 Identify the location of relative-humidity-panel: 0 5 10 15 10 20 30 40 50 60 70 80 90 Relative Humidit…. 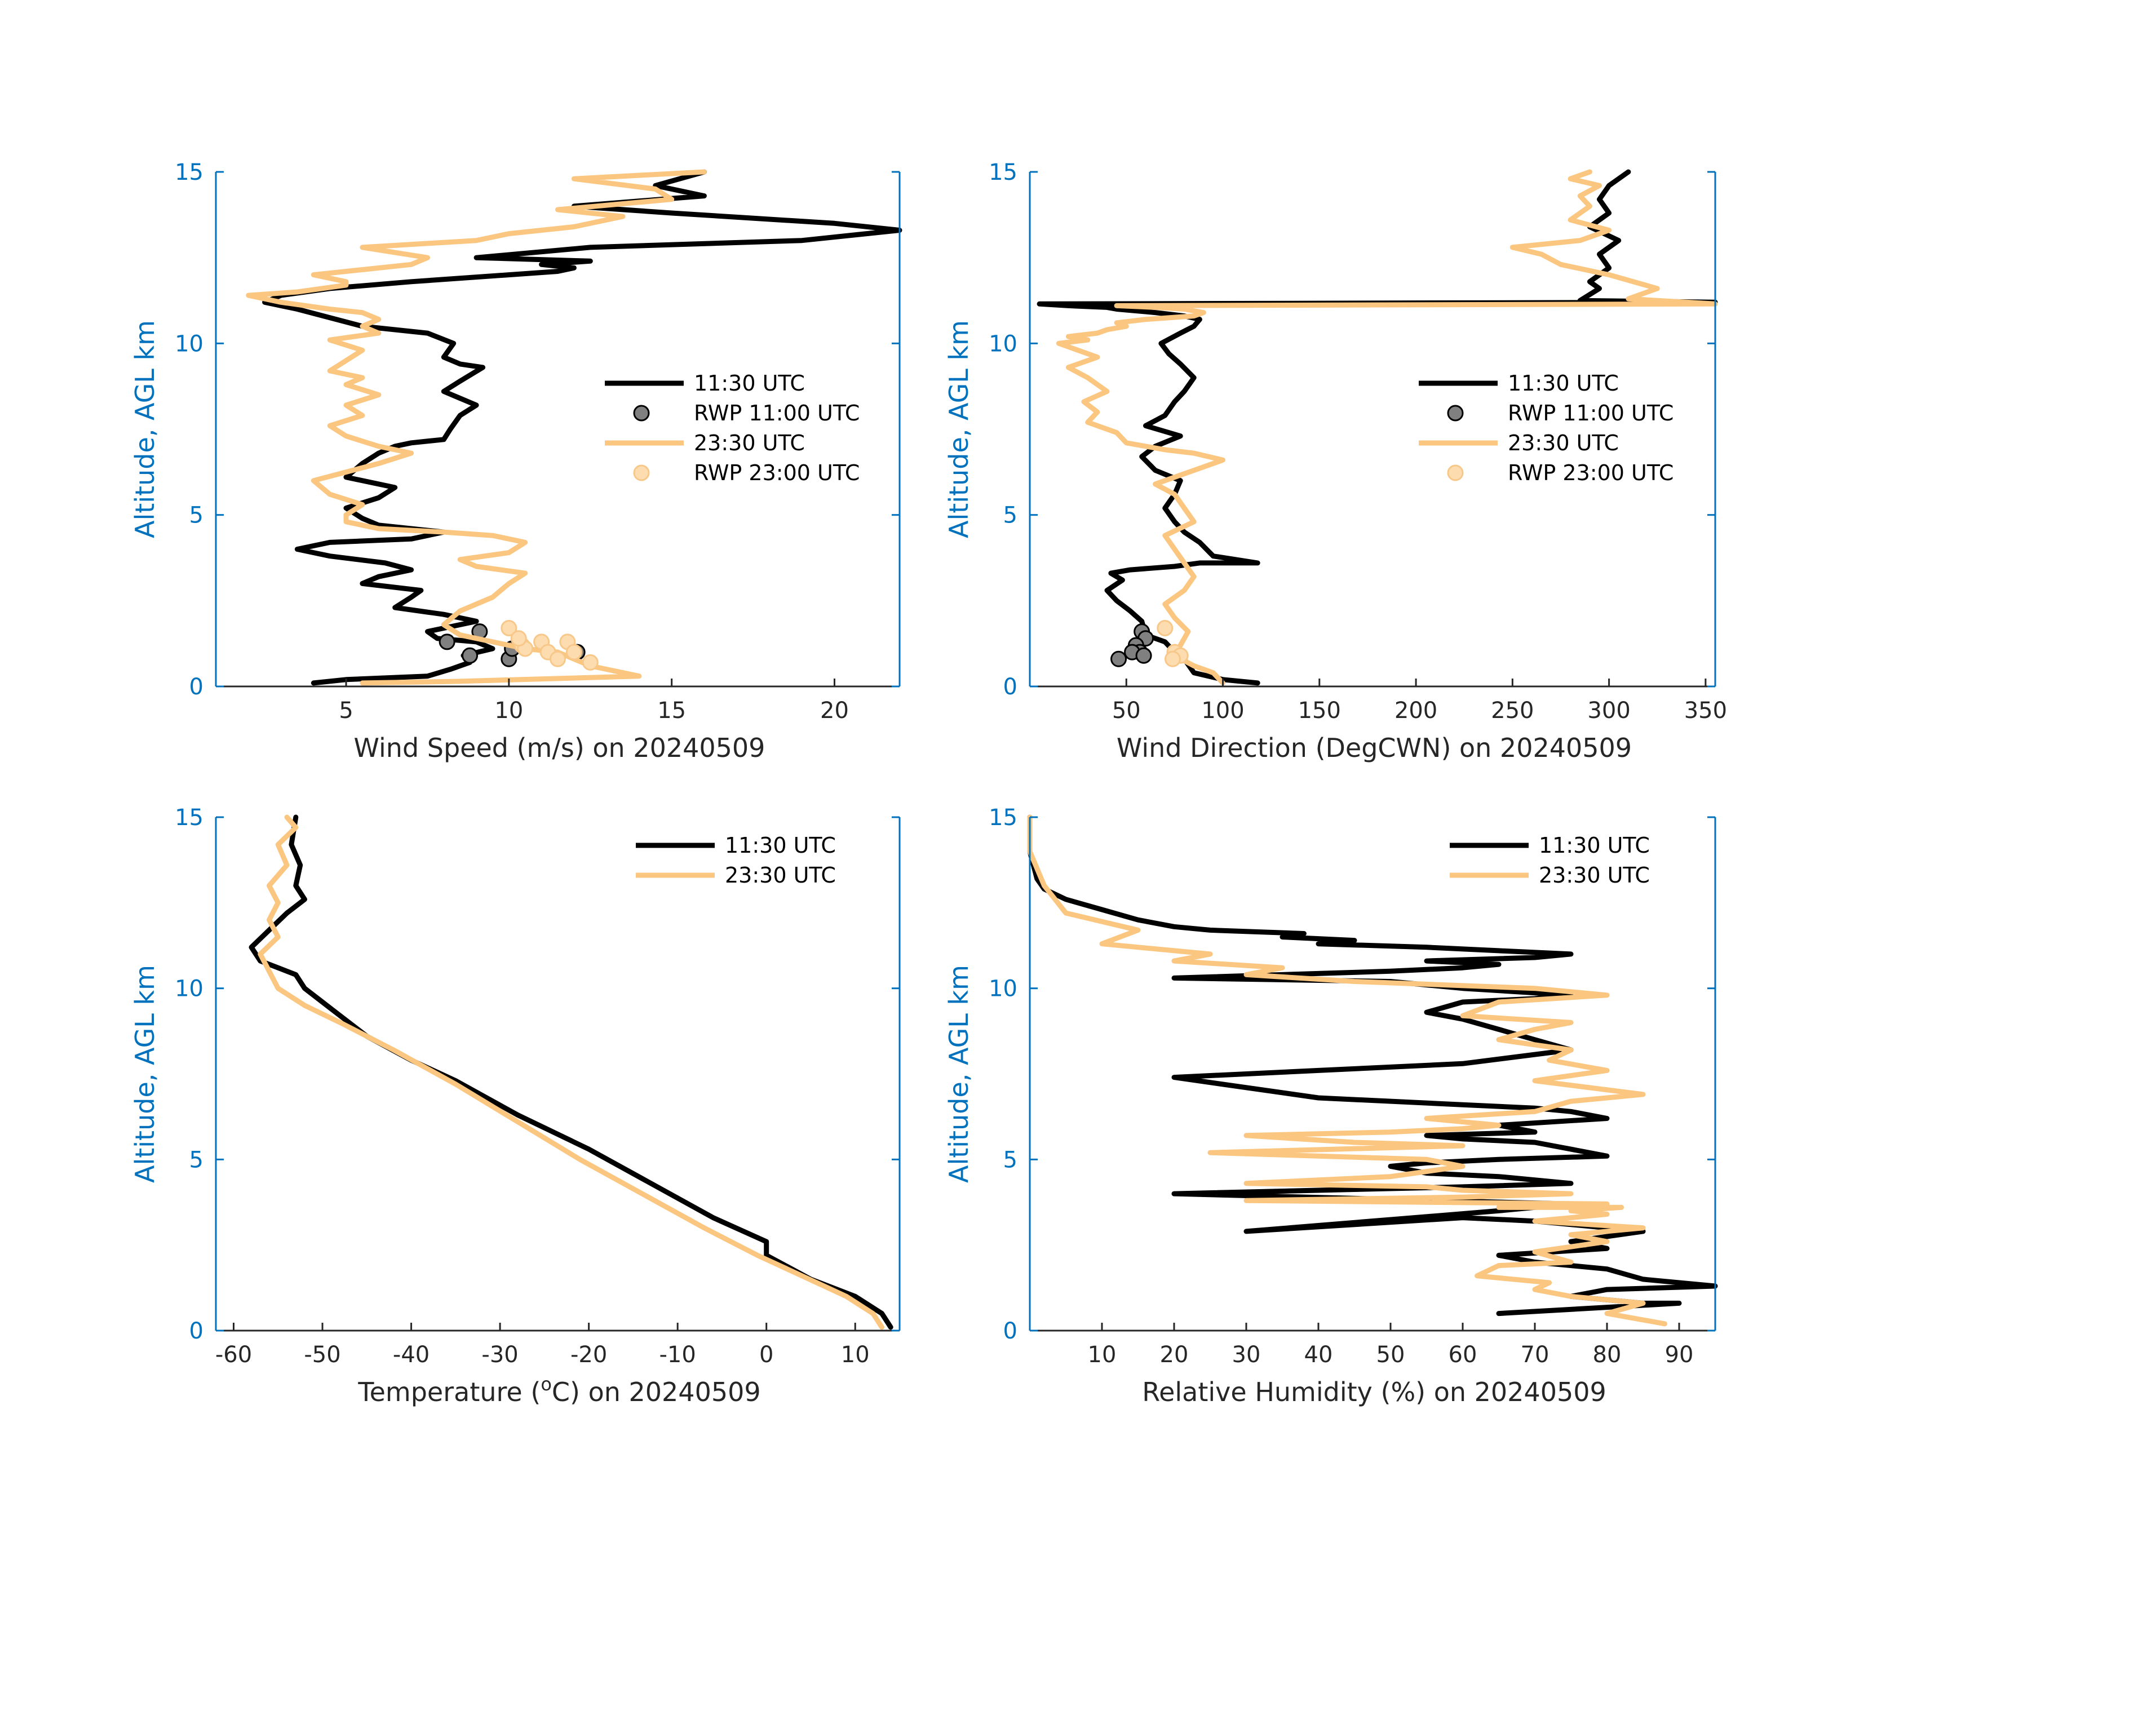
(1331, 1106).